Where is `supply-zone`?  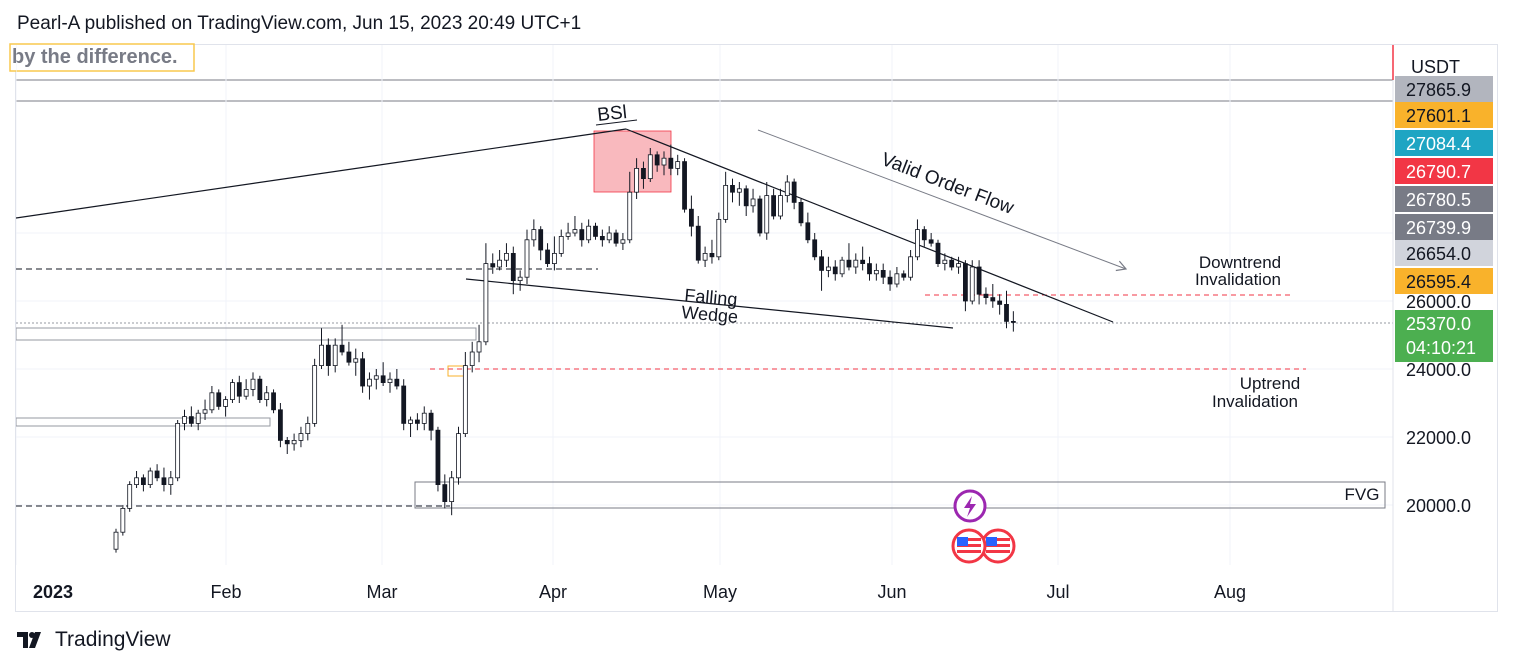
supply-zone is located at coordinates (246, 334).